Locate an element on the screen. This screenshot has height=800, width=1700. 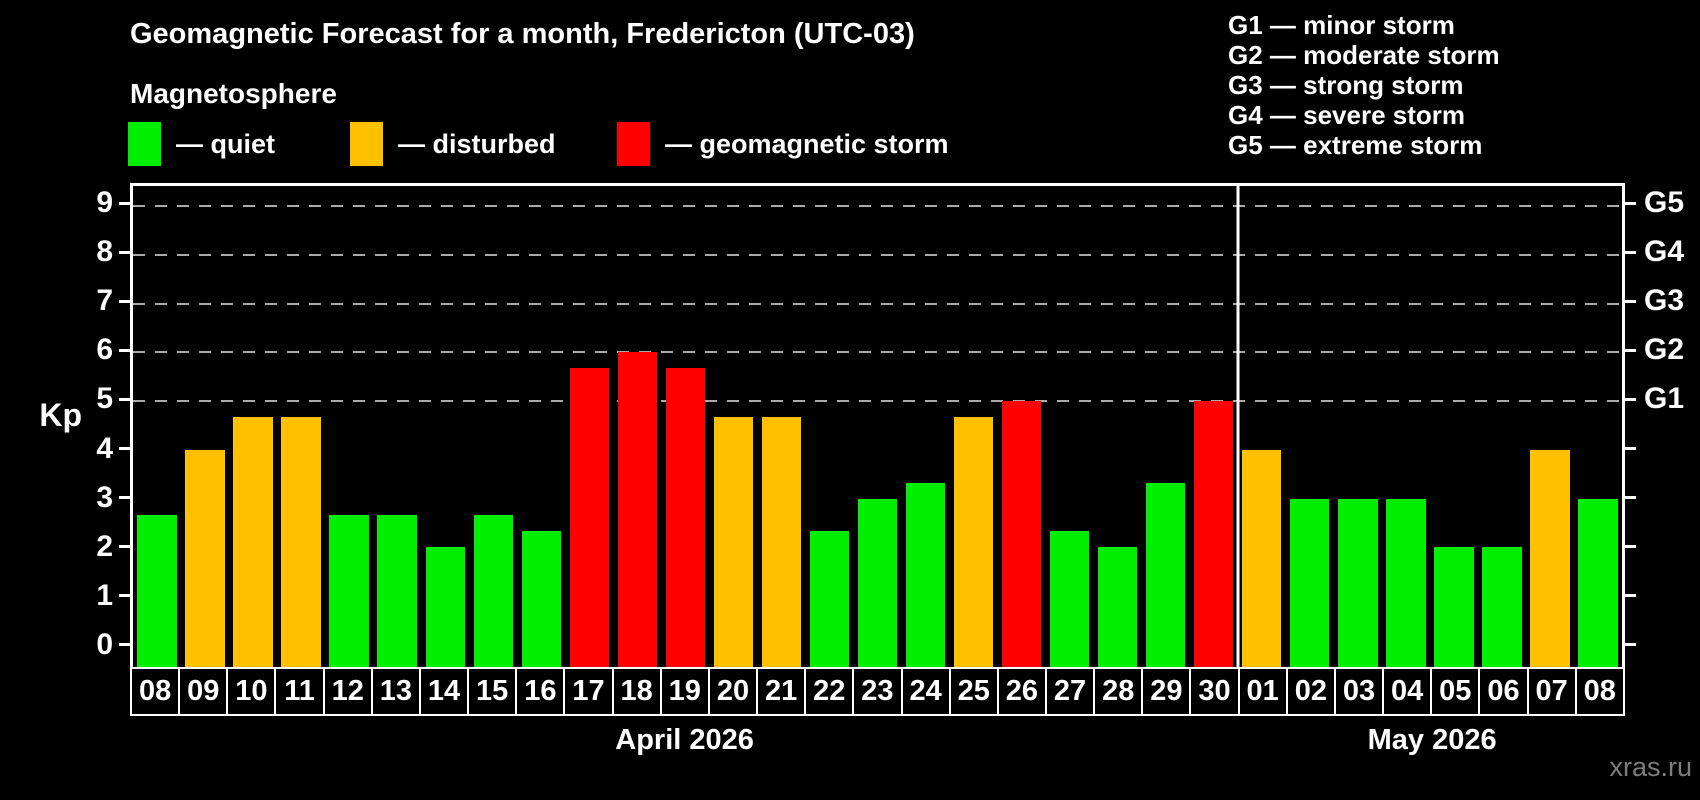
y-tick-label-6: 6 is located at coordinates (104, 350).